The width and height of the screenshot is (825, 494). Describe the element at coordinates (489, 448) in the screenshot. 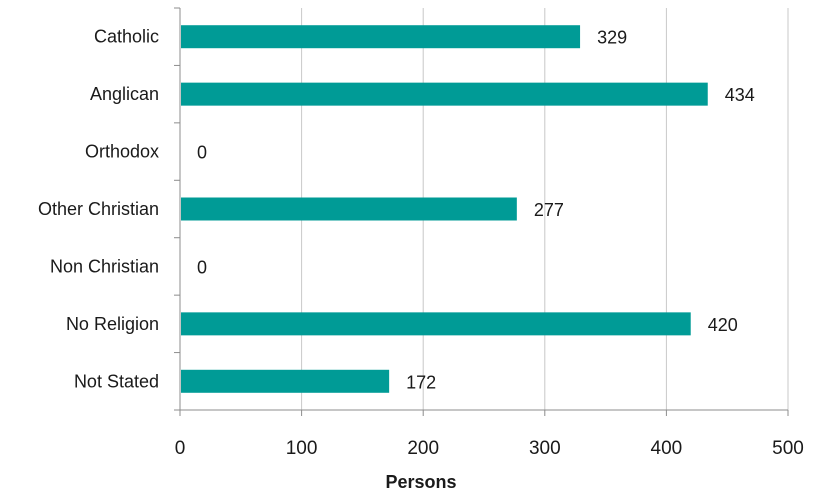

I see `tick-labels: 0 100 200 300 400 500` at that location.